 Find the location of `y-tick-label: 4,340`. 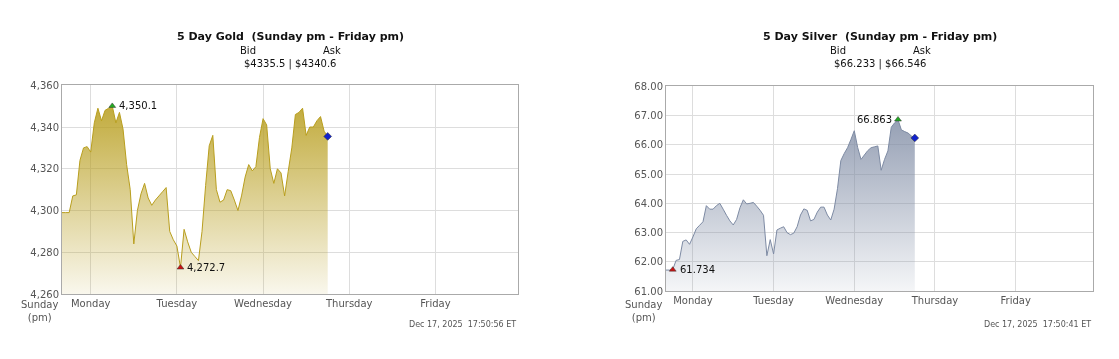

y-tick-label: 4,340 is located at coordinates (44, 127).